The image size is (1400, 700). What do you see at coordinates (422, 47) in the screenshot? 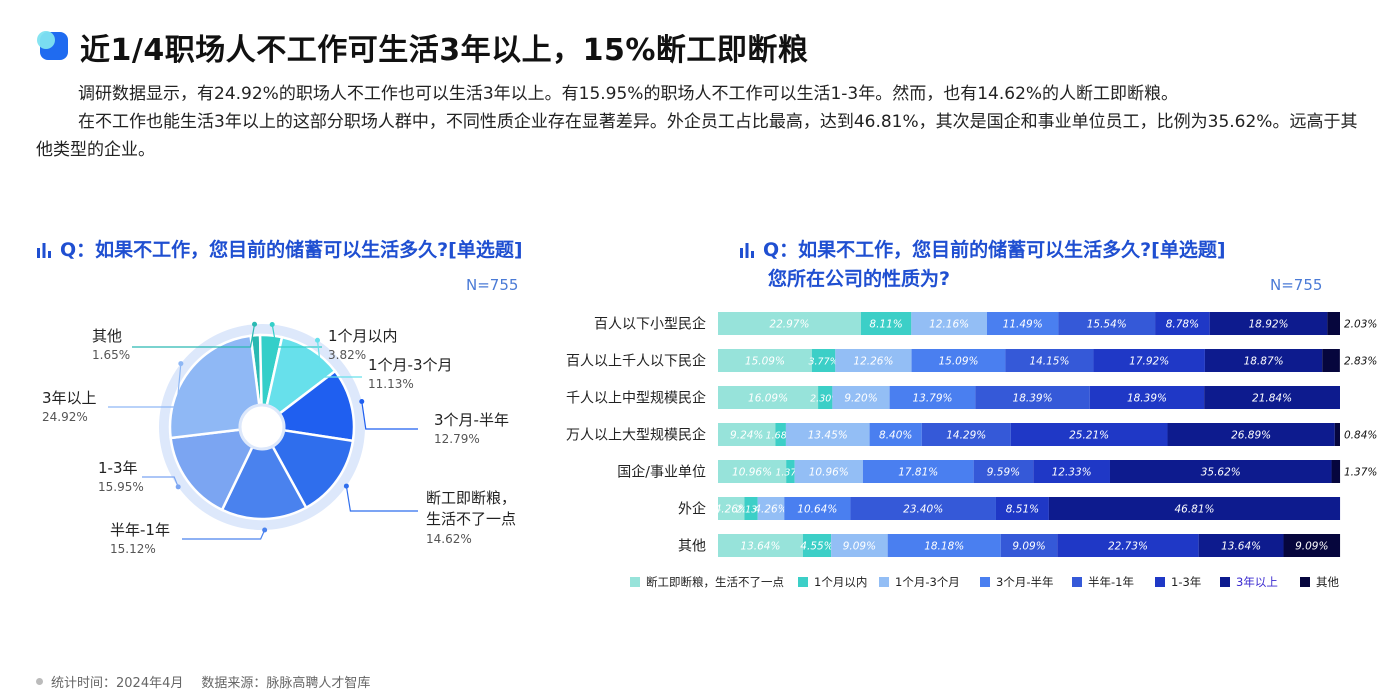
I see `page-header: 近1/4职场人不工作可生活3年以上，15%断工即断粮` at bounding box center [422, 47].